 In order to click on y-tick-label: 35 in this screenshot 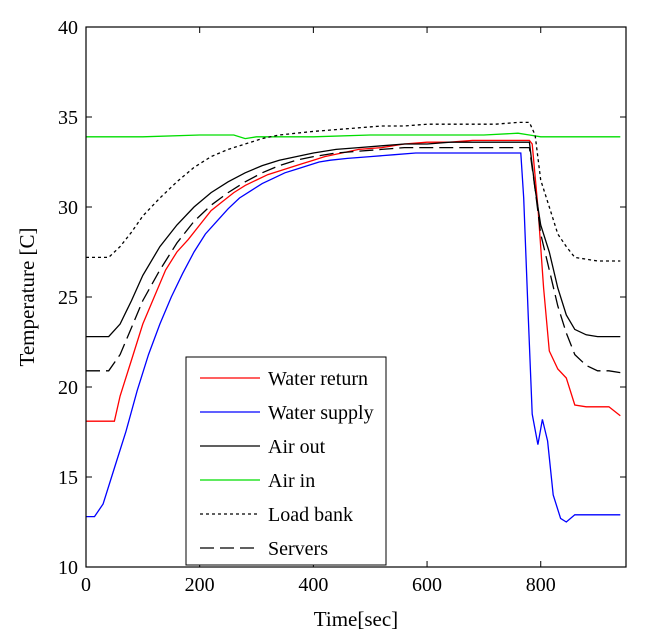, I will do `click(68, 118)`.